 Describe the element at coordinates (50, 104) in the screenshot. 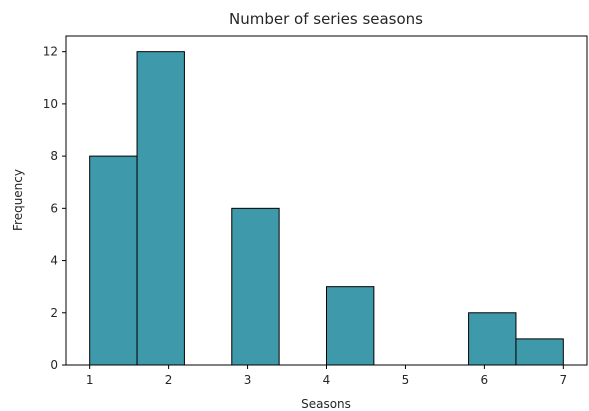

I see `y-tick-label: 10` at that location.